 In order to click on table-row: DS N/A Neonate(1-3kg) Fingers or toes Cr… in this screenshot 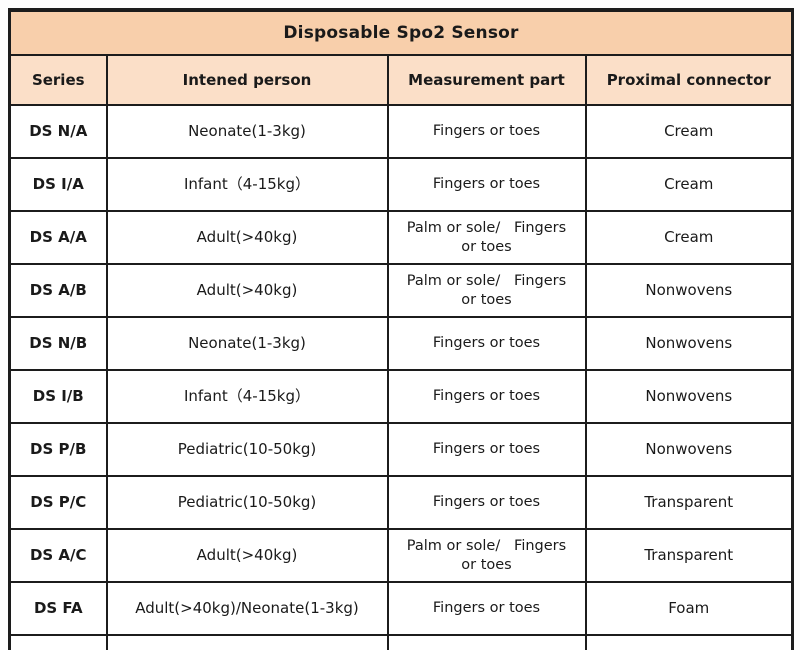, I will do `click(401, 131)`.